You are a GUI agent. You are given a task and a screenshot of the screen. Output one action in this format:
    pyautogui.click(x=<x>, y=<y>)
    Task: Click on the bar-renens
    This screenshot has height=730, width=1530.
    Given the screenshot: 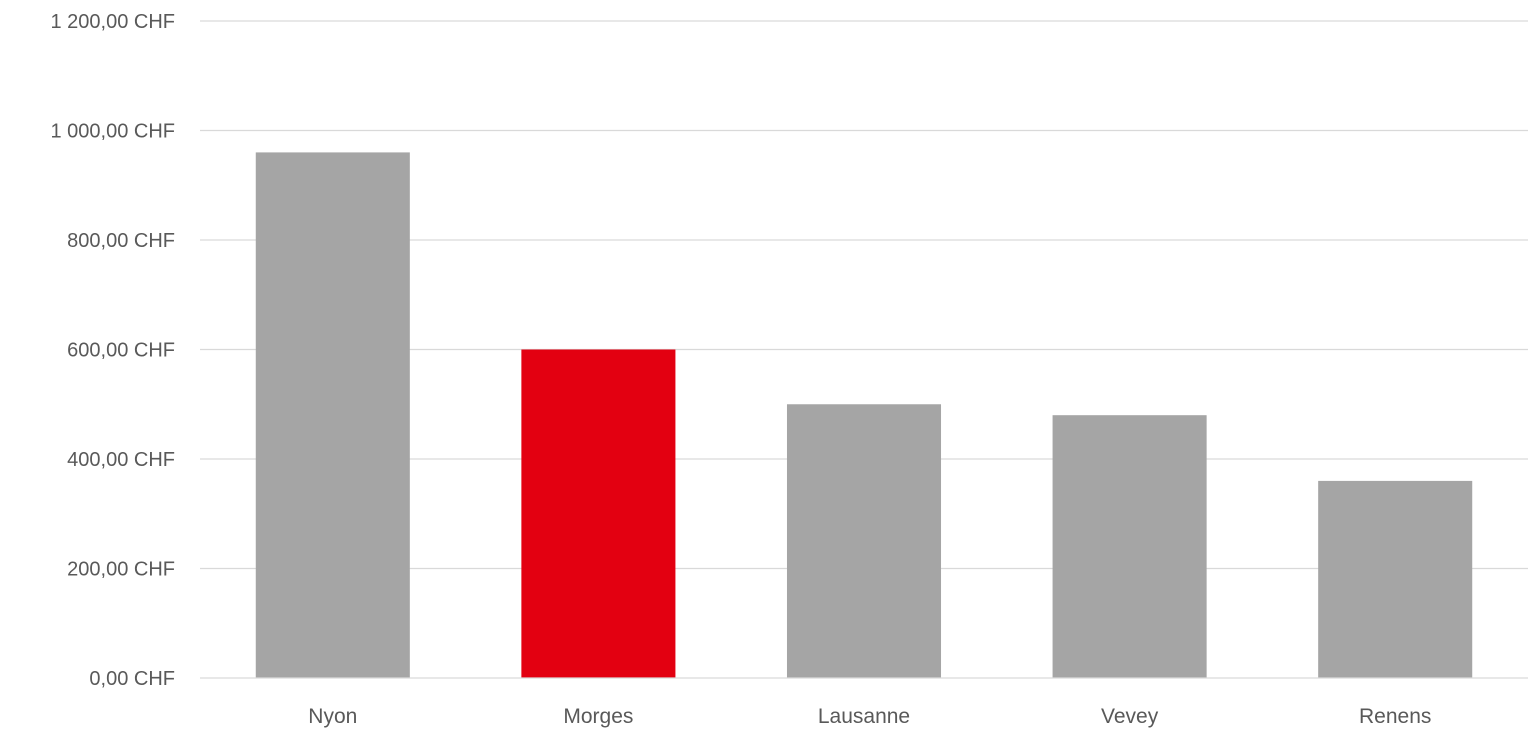 What is the action you would take?
    pyautogui.click(x=1395, y=579)
    